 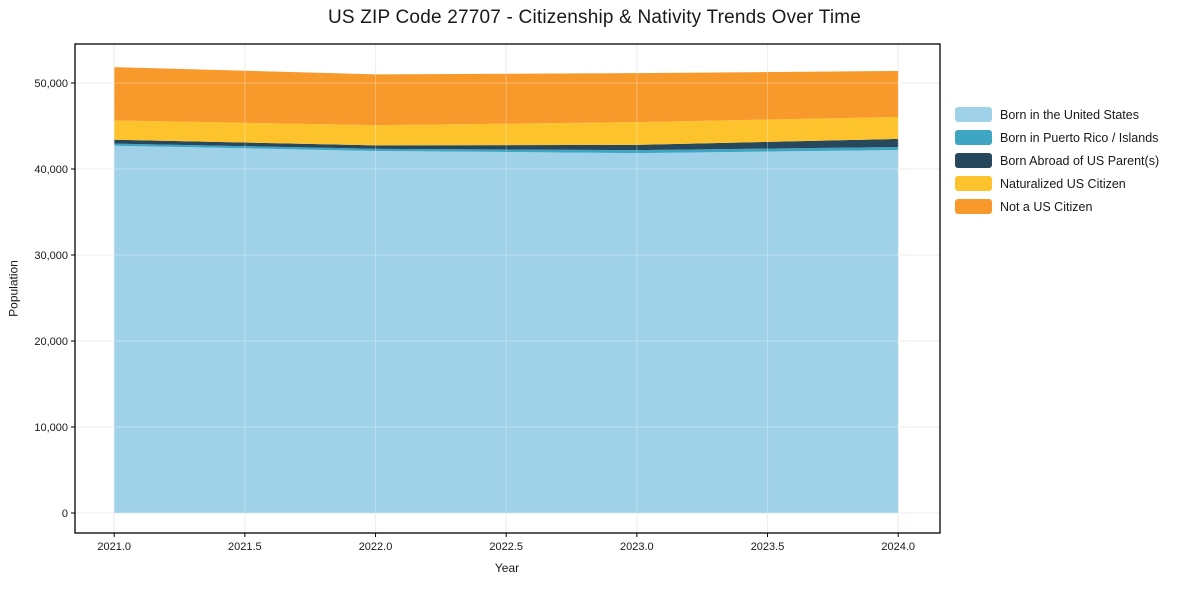 I want to click on legend-label: Born in Puerto Rico / Islands, so click(x=1079, y=137).